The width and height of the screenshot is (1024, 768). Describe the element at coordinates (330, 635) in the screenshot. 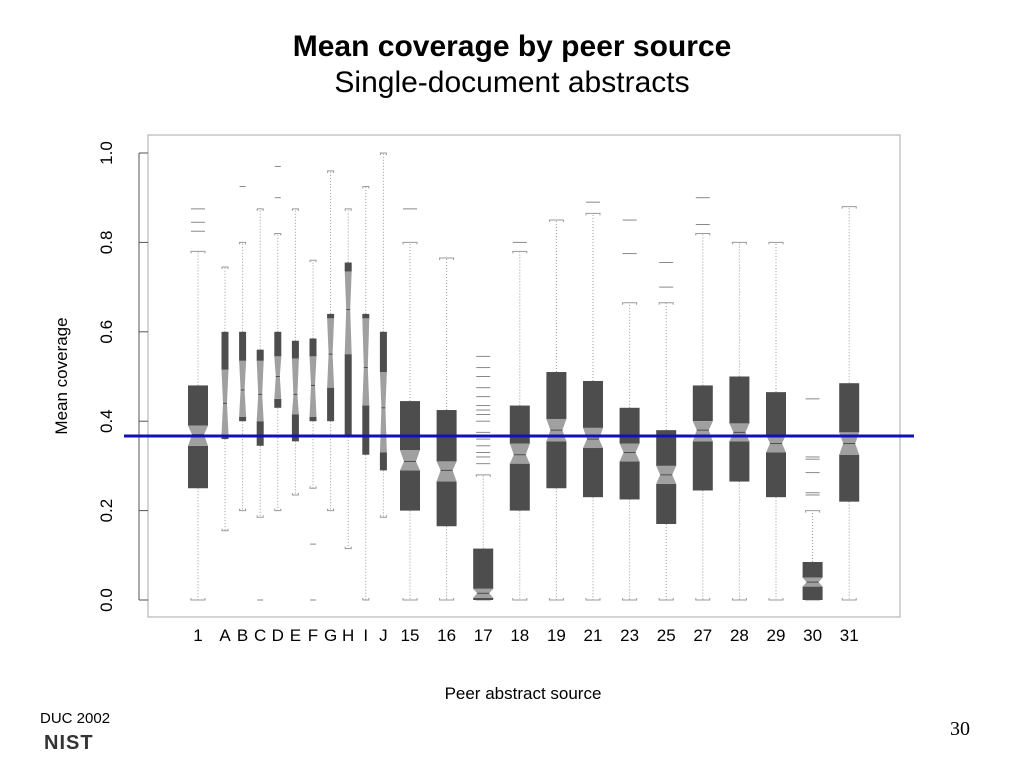

I see `x-tick-label: G` at that location.